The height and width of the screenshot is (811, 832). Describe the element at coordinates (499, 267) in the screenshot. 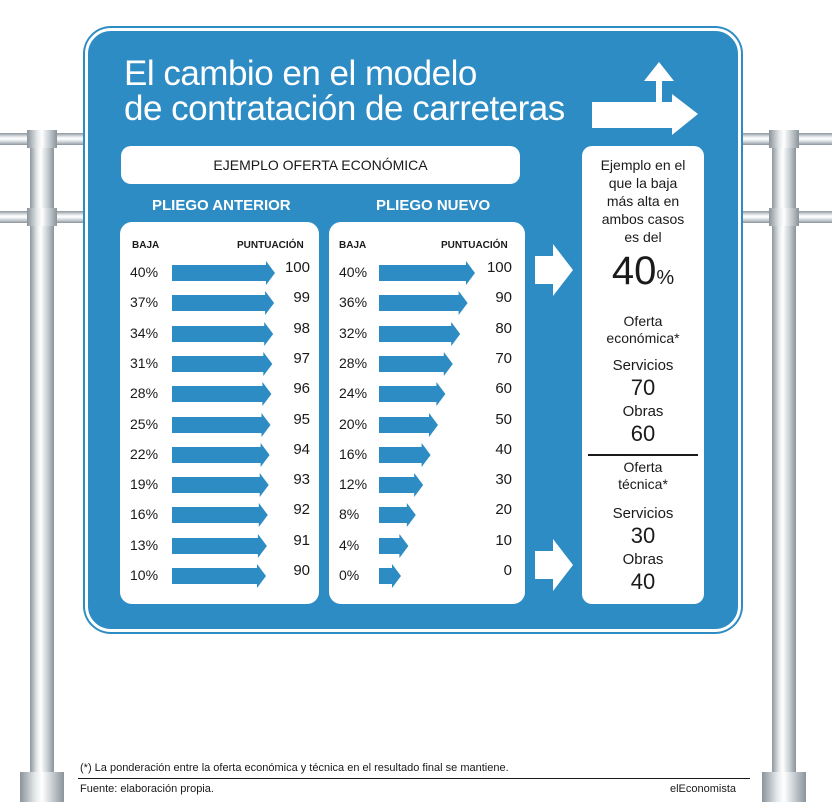

I see `nuevo-puntuacion-label: 100` at that location.